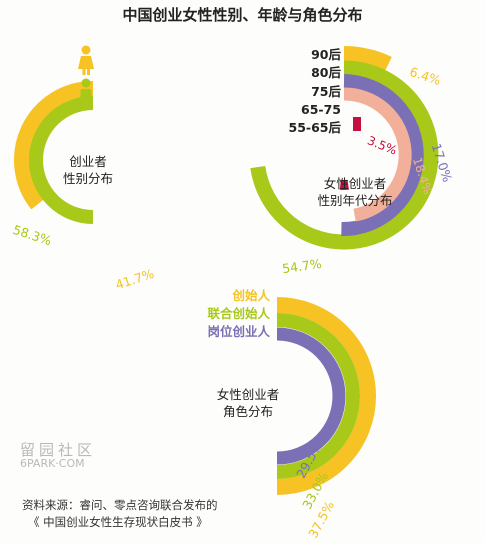 This screenshot has height=543, width=485. I want to click on role-center-label-2: 角色分布, so click(248, 411).